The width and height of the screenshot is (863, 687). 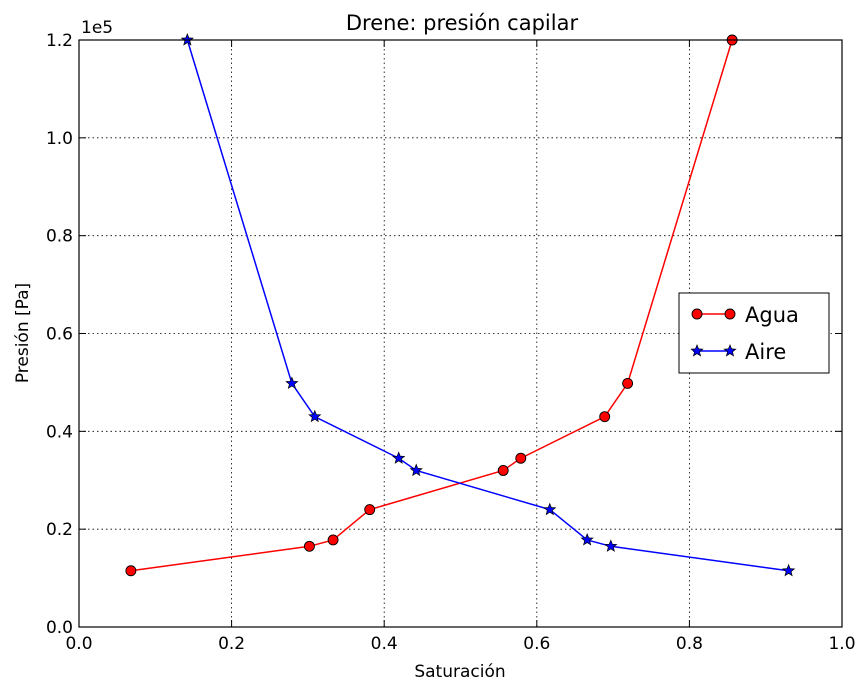 I want to click on y-tick-label: 0.4, so click(x=59, y=432).